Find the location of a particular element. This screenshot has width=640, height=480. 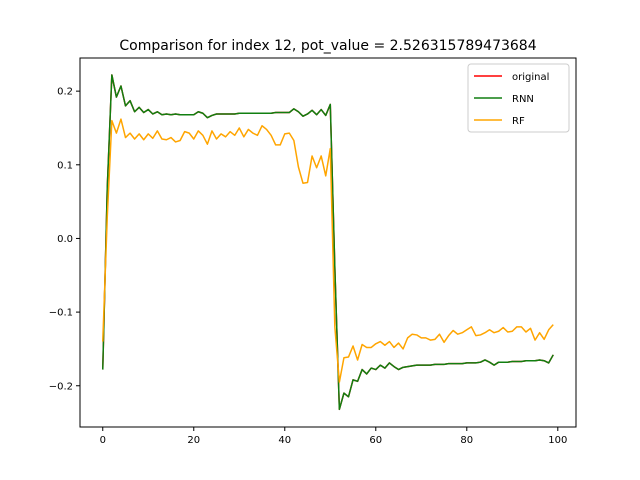

x-tick-label: 20 is located at coordinates (193, 440).